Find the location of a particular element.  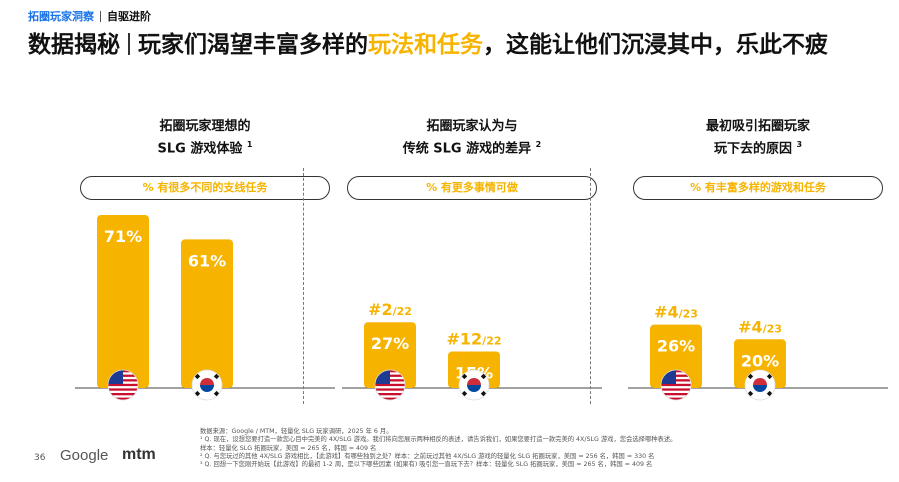

panel-title-line1: 拓圈玩家认为与 is located at coordinates (472, 126).